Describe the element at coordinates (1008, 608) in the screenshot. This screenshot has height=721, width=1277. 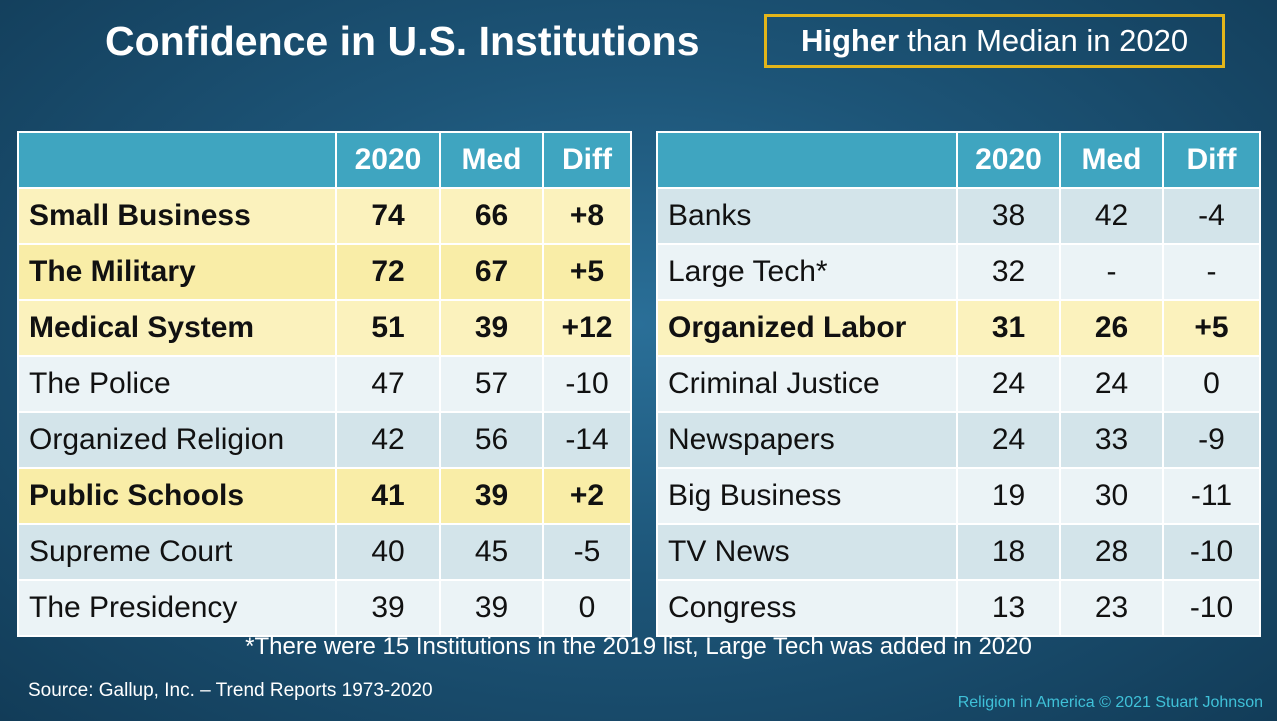
I see `value-2020-cell: 13` at that location.